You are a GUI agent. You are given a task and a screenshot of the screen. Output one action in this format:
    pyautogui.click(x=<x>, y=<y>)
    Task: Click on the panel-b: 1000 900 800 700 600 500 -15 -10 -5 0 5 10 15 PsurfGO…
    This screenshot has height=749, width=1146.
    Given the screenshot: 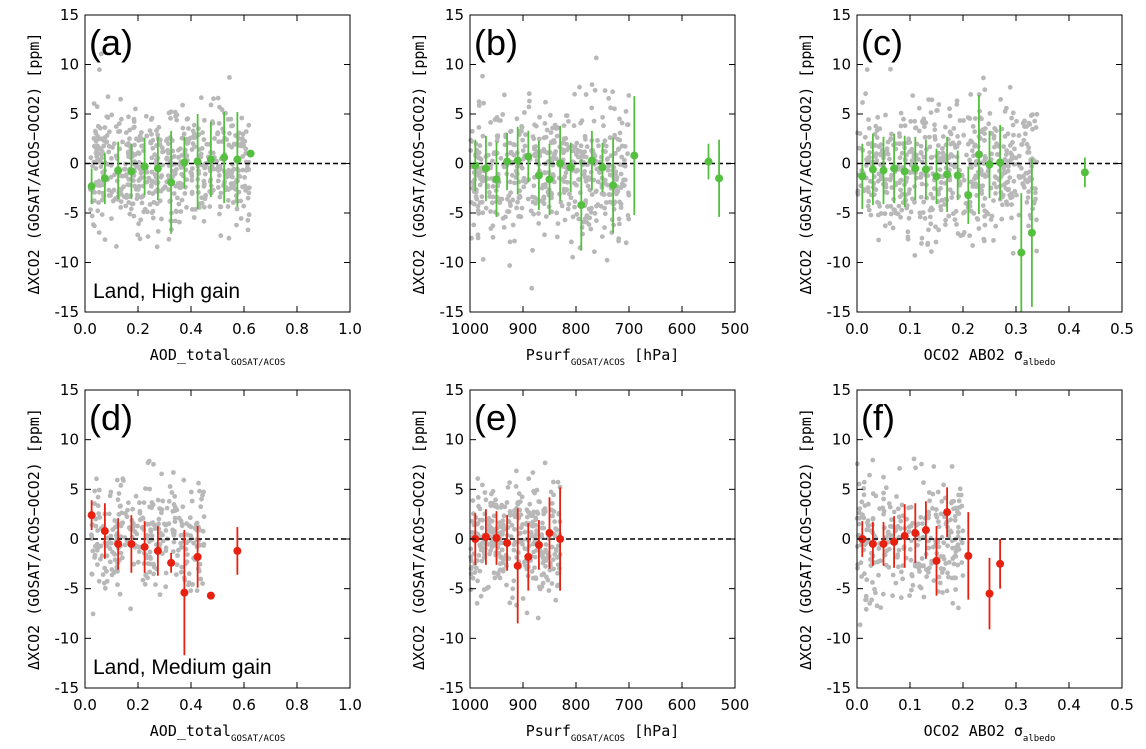 What is the action you would take?
    pyautogui.click(x=579, y=187)
    